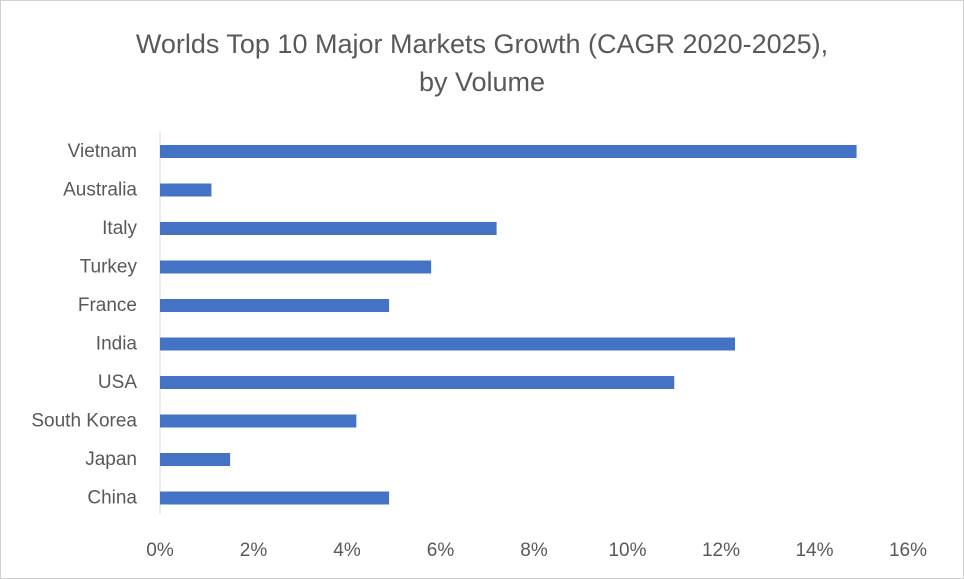  What do you see at coordinates (448, 344) in the screenshot?
I see `bar-india` at bounding box center [448, 344].